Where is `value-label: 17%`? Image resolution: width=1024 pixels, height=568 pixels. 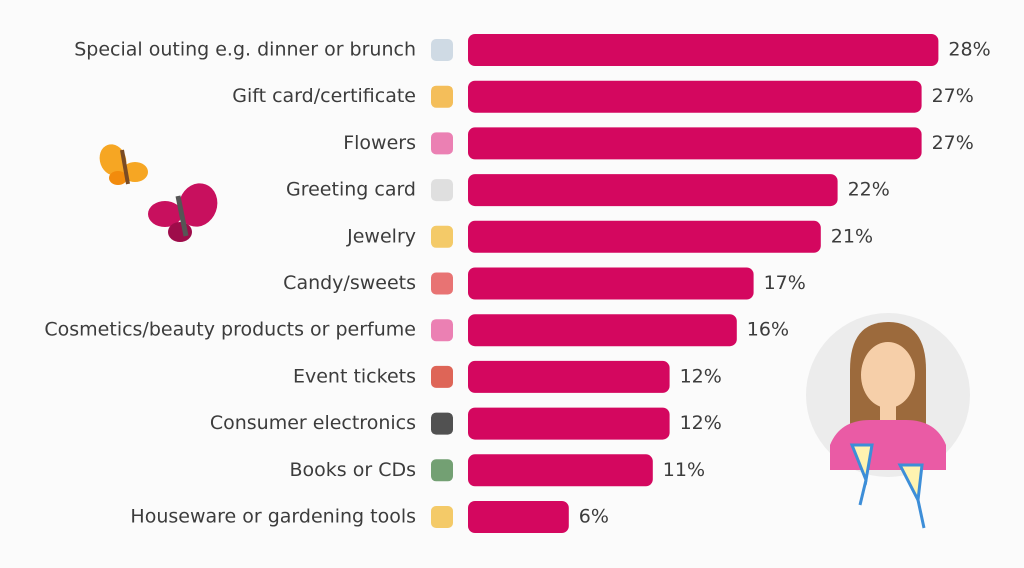 value-label: 17% is located at coordinates (785, 283).